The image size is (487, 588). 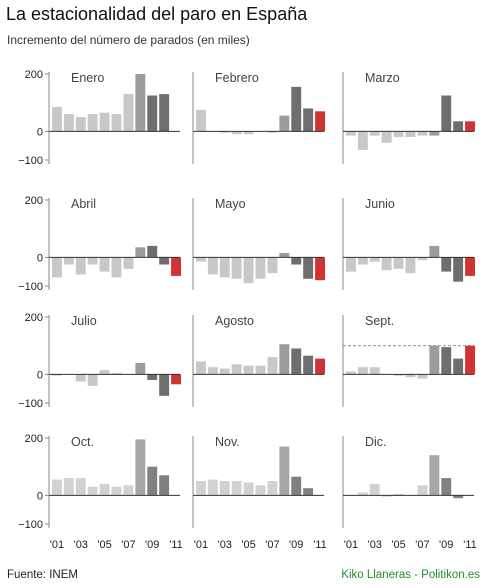 I want to click on panel-title: Julio, so click(x=84, y=321).